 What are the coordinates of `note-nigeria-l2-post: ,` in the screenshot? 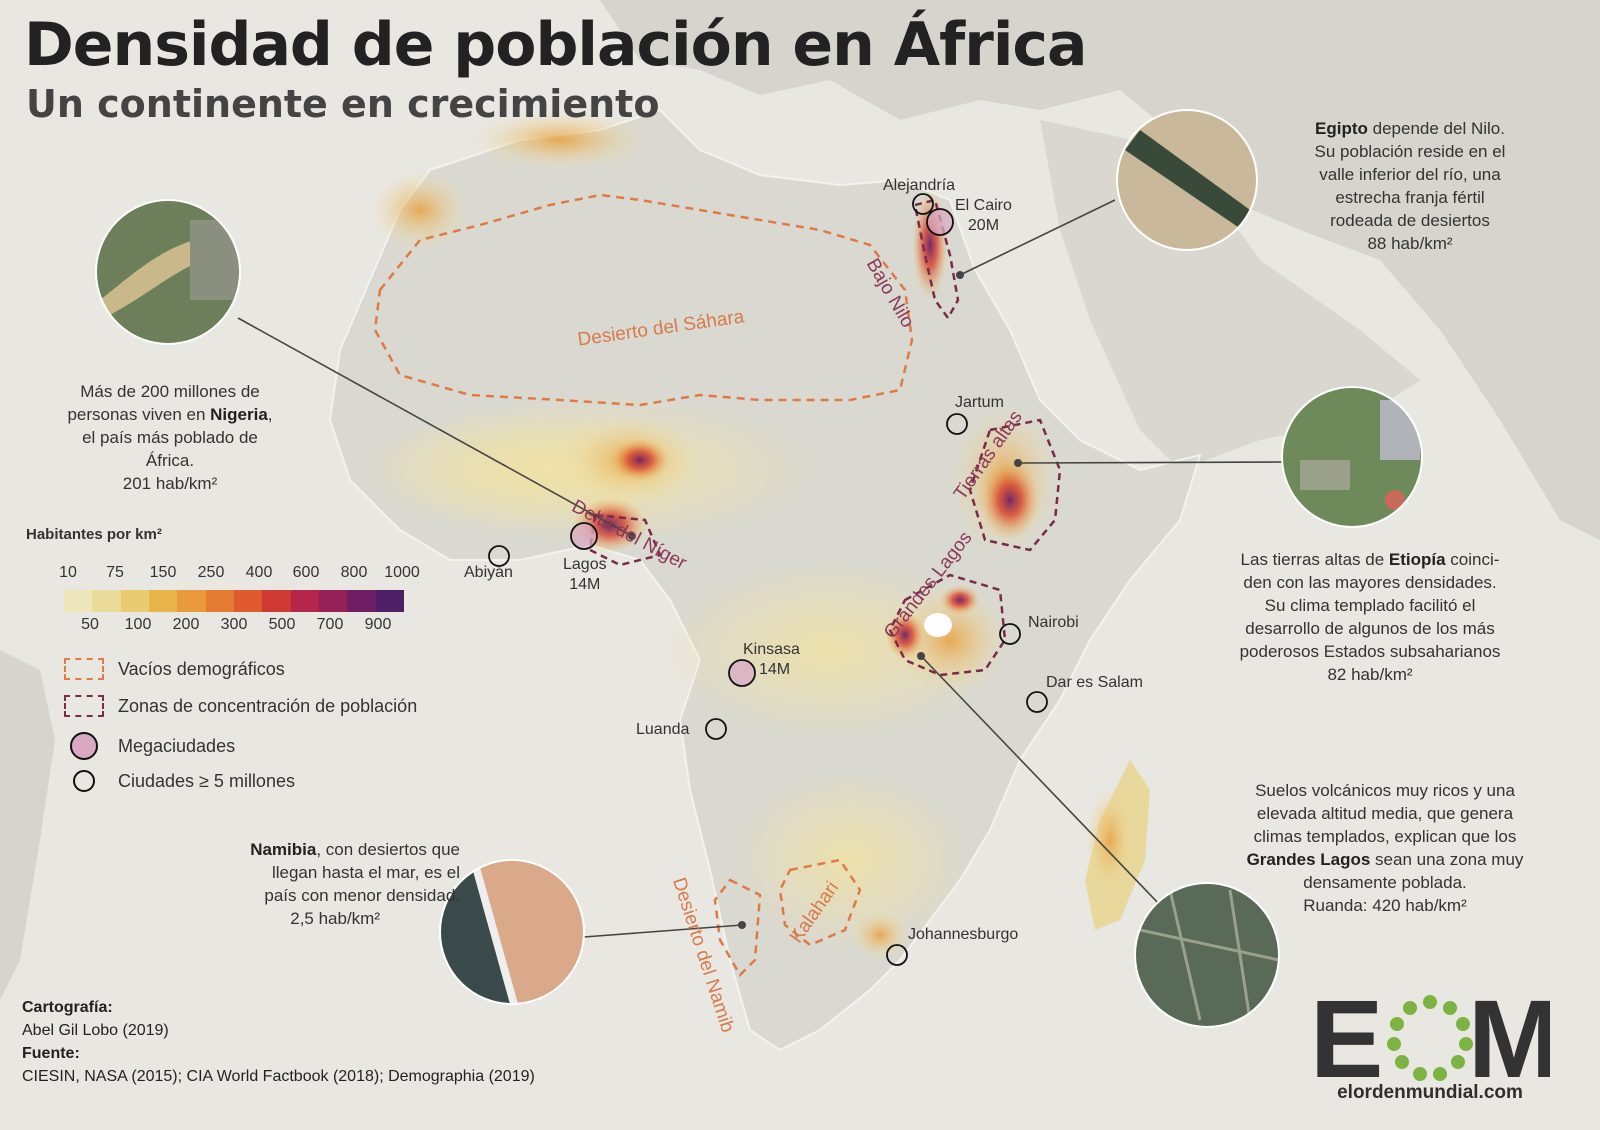 It's located at (270, 414).